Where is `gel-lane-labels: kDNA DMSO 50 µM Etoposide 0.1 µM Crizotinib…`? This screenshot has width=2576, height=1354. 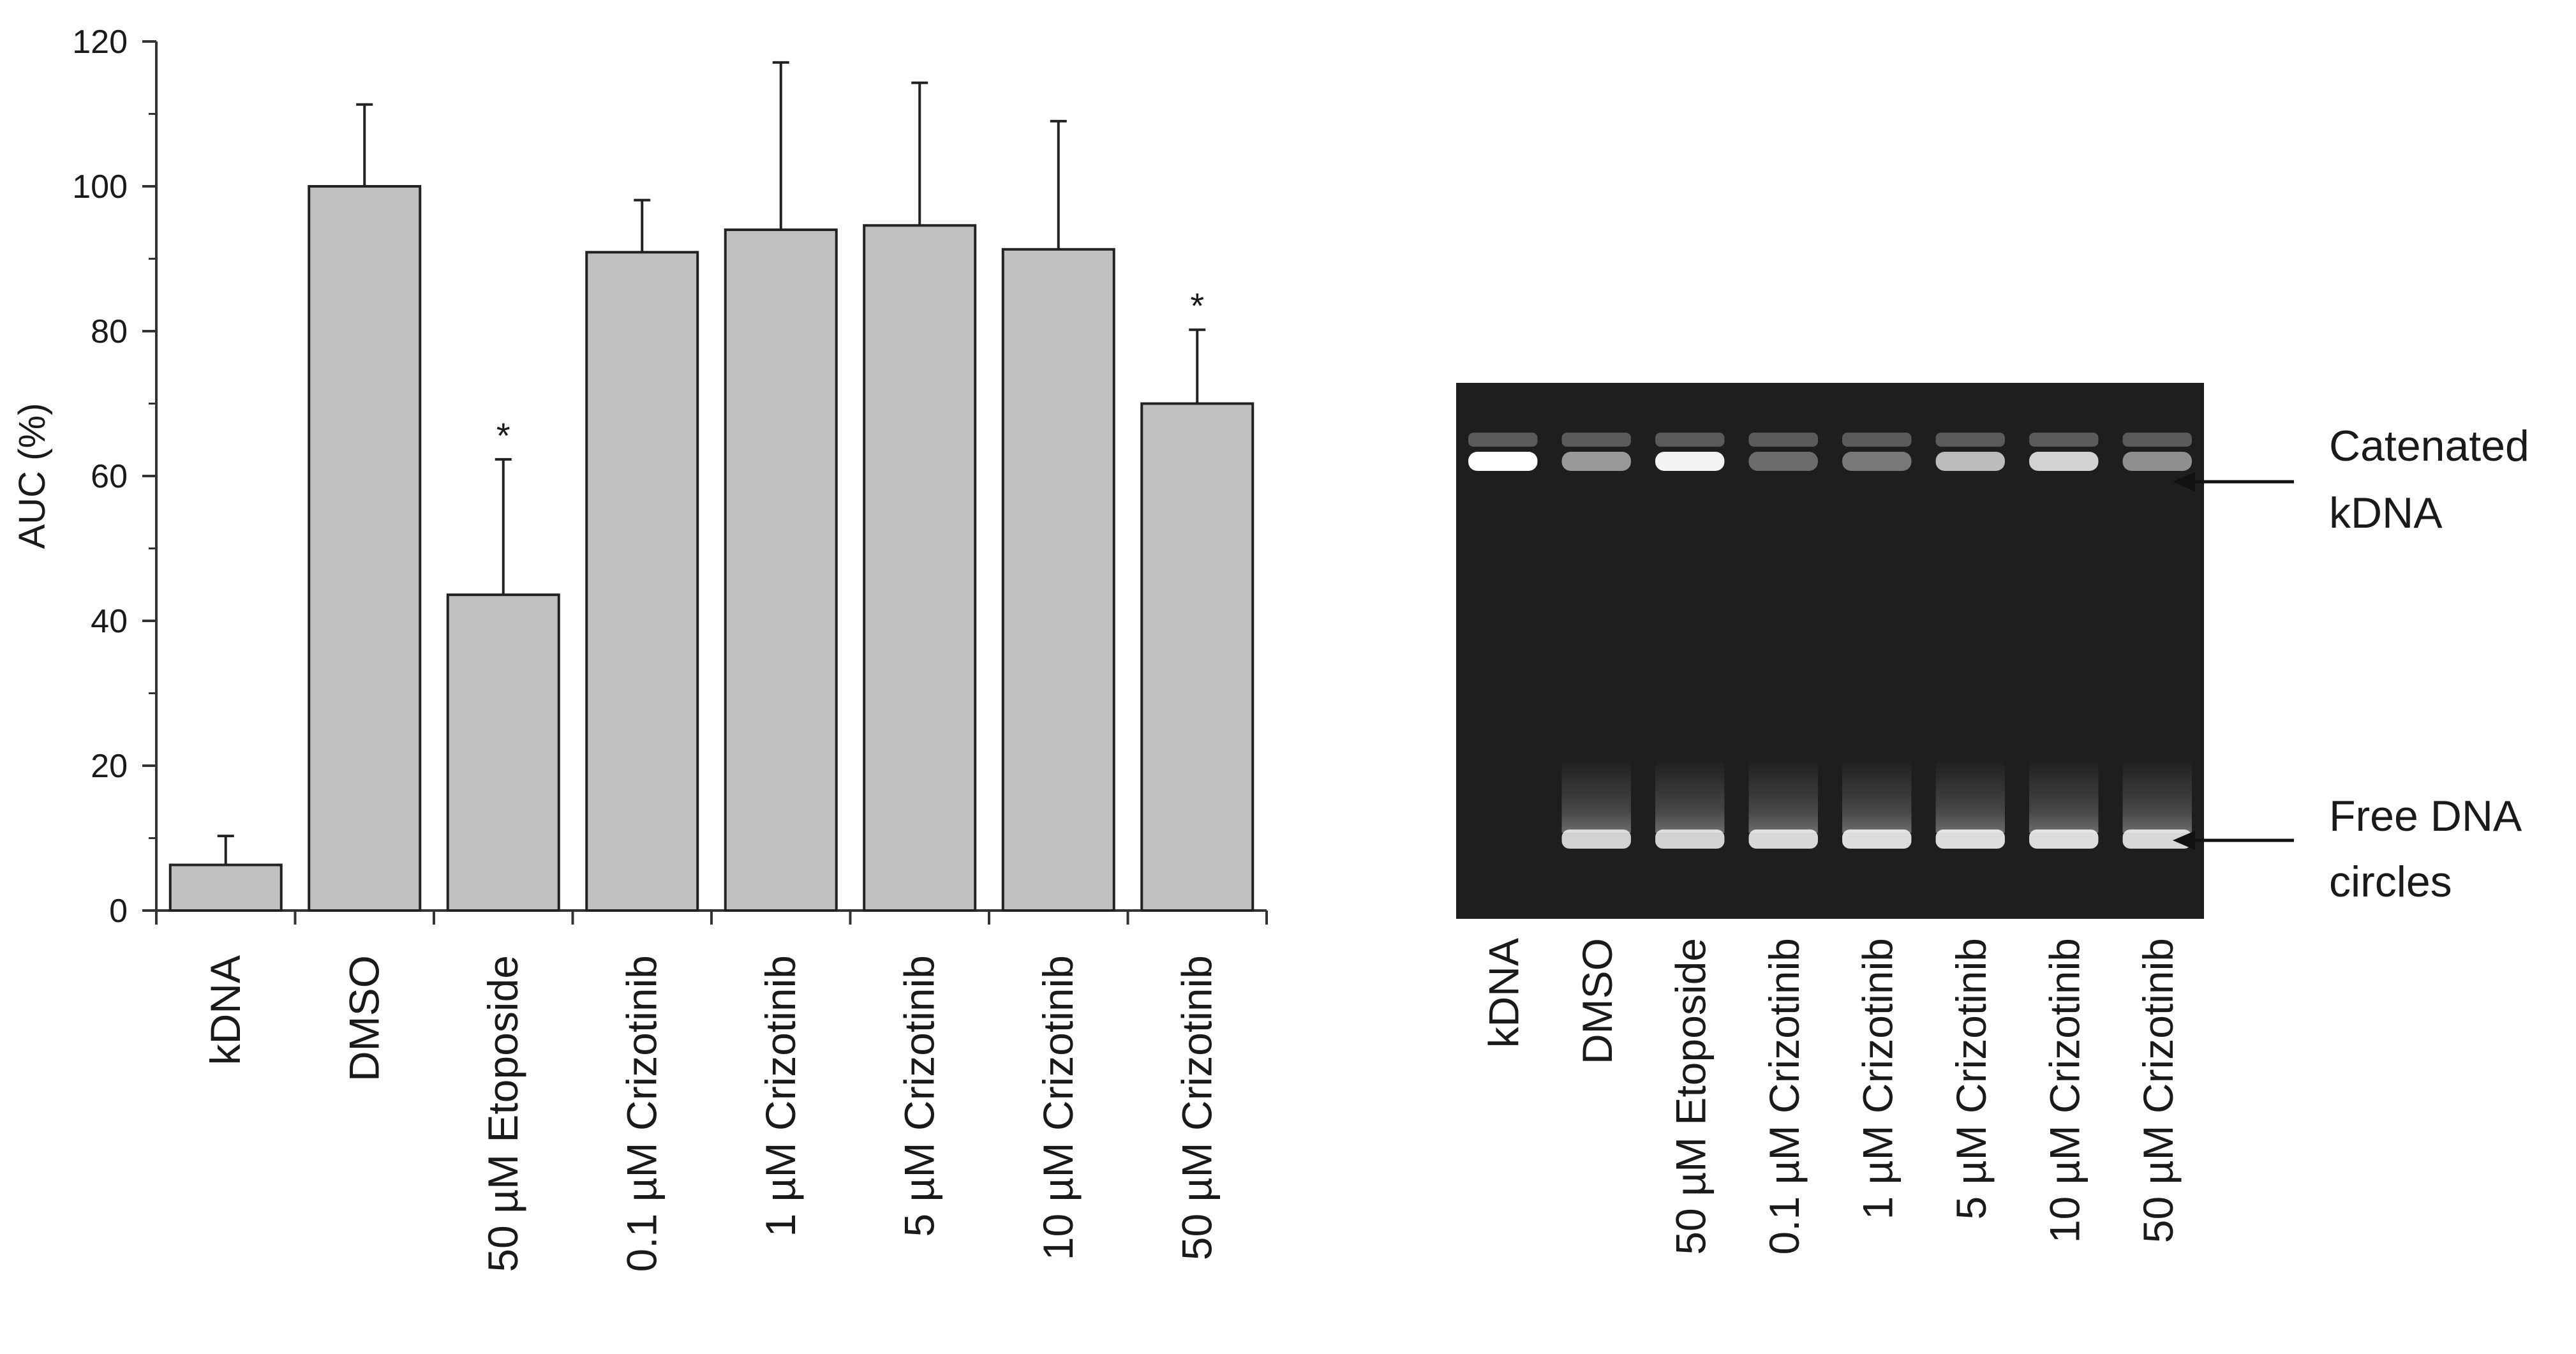
gel-lane-labels: kDNA DMSO 50 µM Etoposide 0.1 µM Crizotinib… is located at coordinates (1831, 1096).